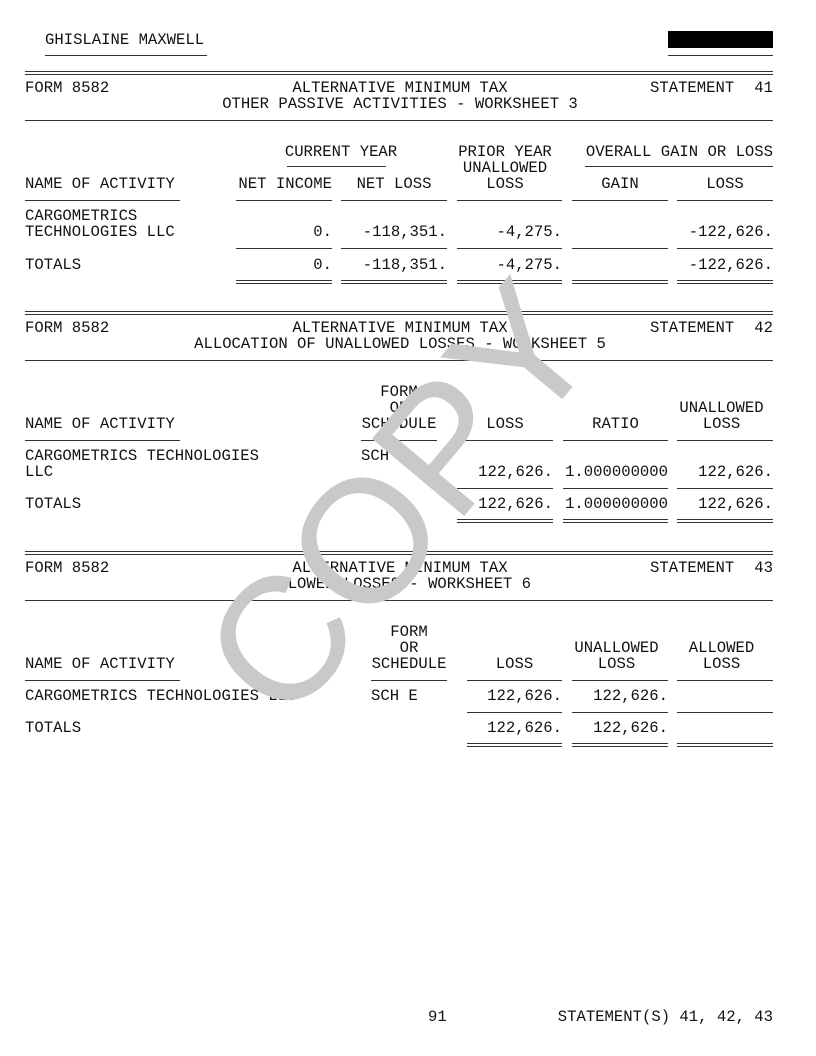 Image resolution: width=816 pixels, height=1056 pixels. Describe the element at coordinates (763, 568) in the screenshot. I see `statement-number: 43` at that location.